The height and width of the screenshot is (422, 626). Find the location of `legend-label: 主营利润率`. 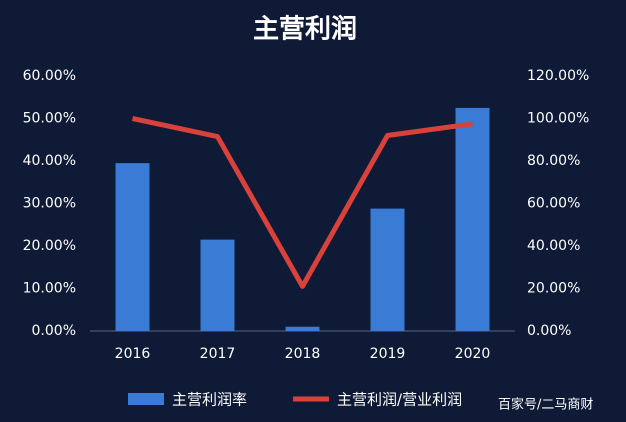

legend-label: 主营利润率 is located at coordinates (209, 400).